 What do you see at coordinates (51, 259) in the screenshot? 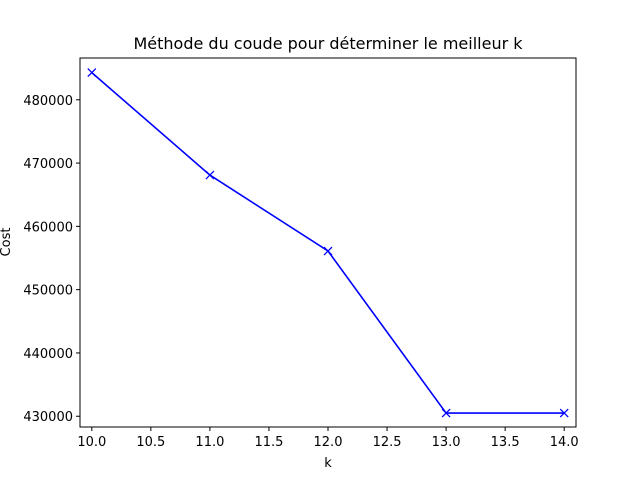
I see `y-axis: 430000 440000 450000 460000 470000 480000` at bounding box center [51, 259].